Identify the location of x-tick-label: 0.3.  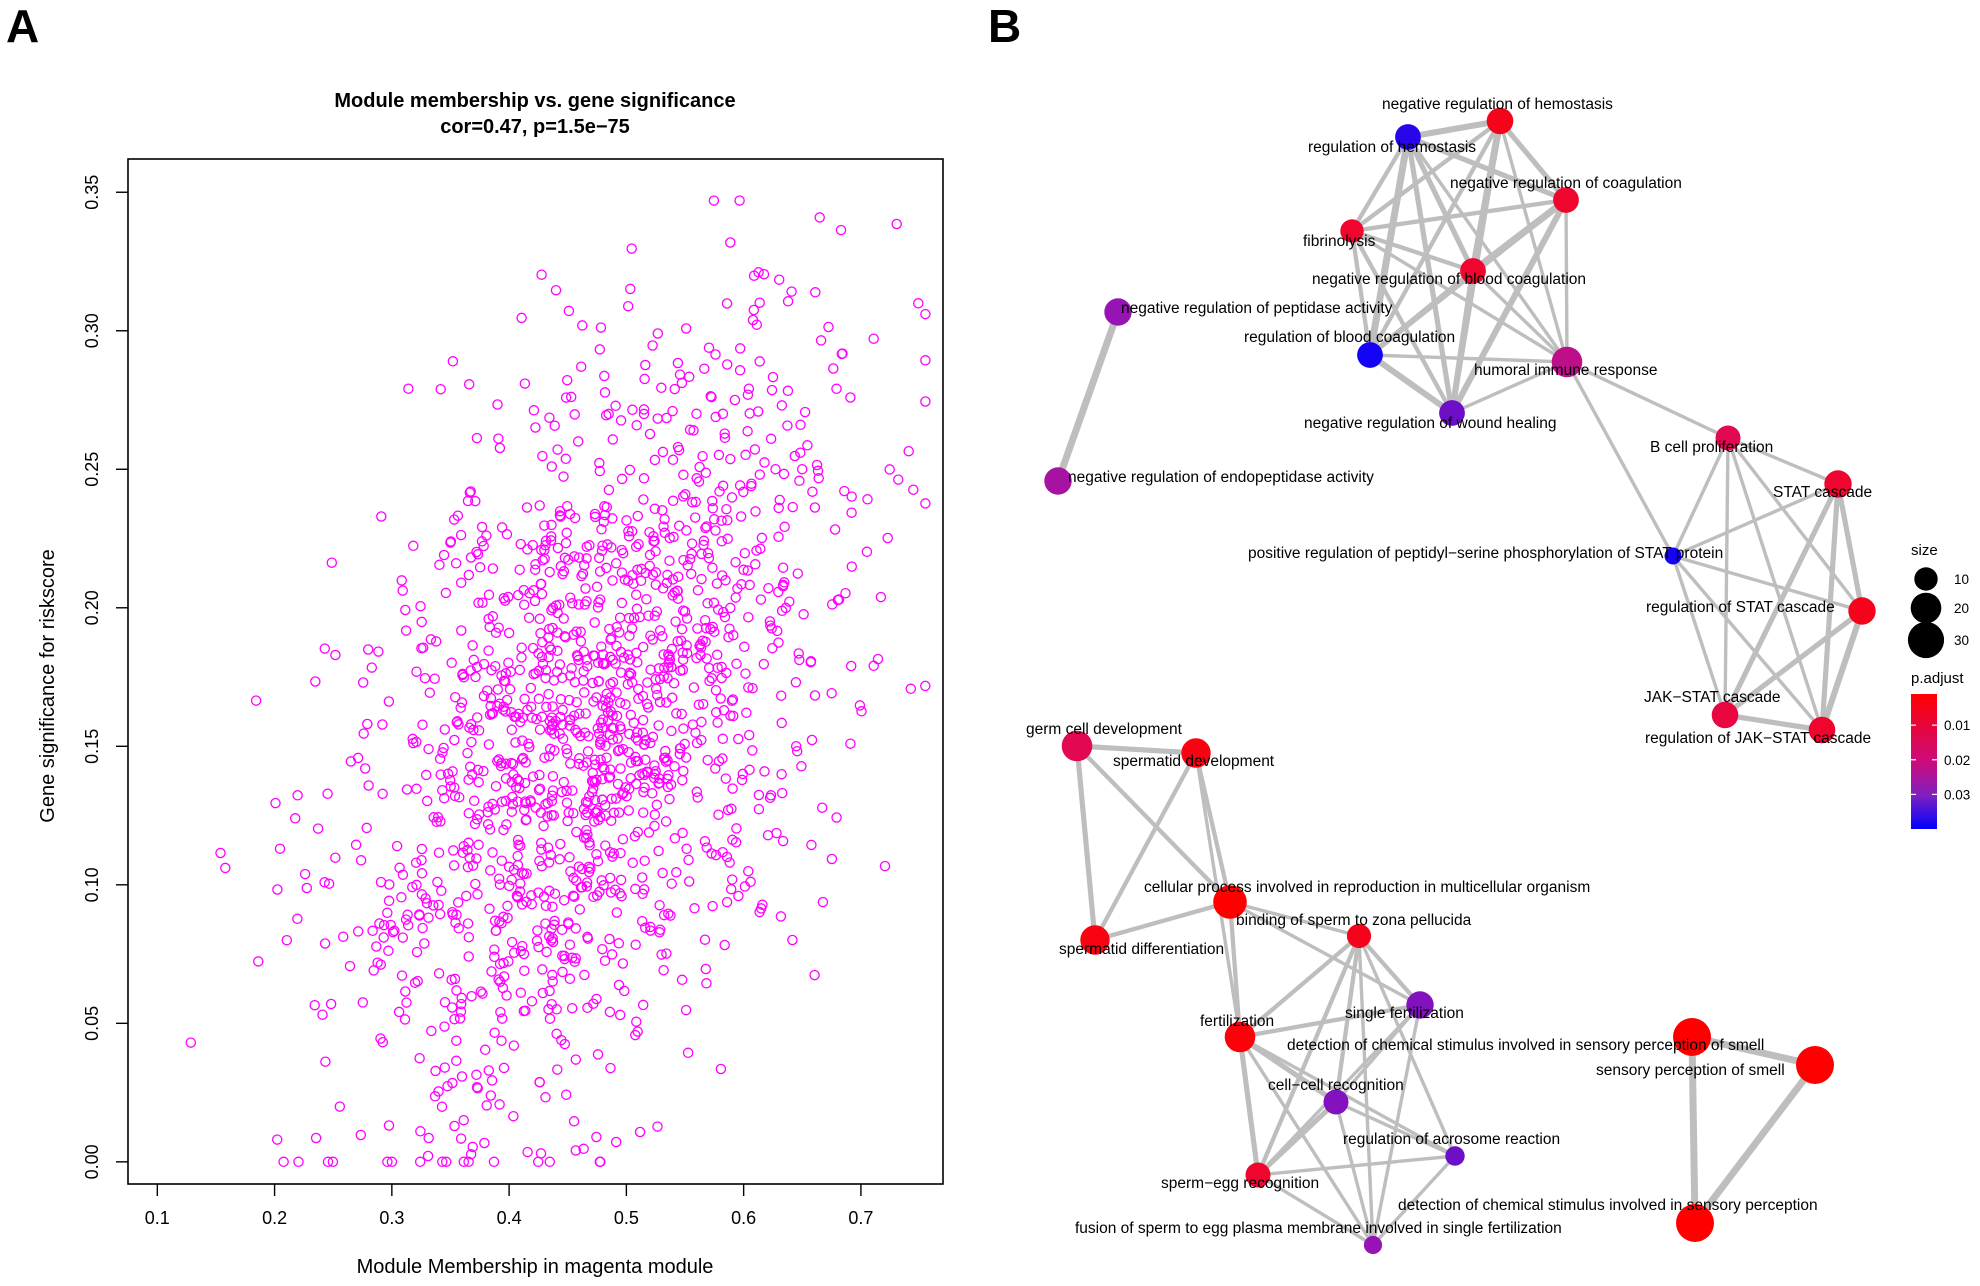
(391, 1218).